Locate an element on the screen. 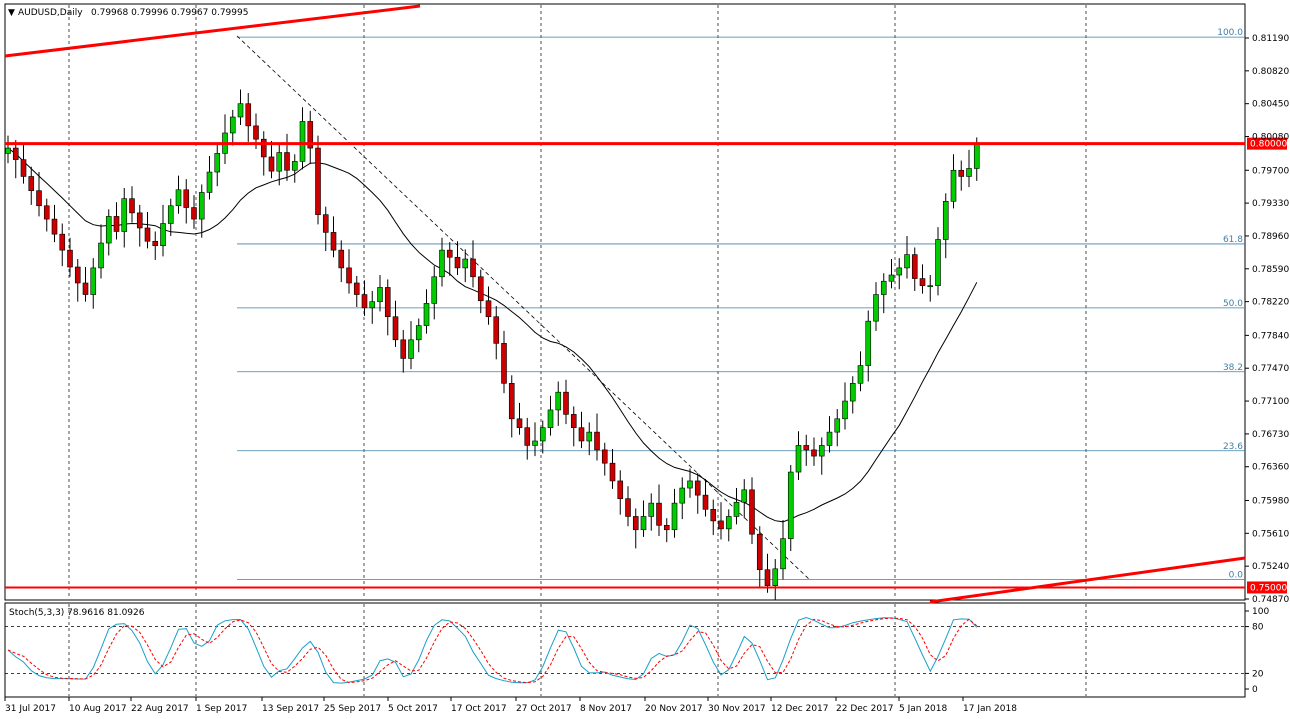 The width and height of the screenshot is (1290, 719). stoch-level-label: 80 is located at coordinates (1258, 628).